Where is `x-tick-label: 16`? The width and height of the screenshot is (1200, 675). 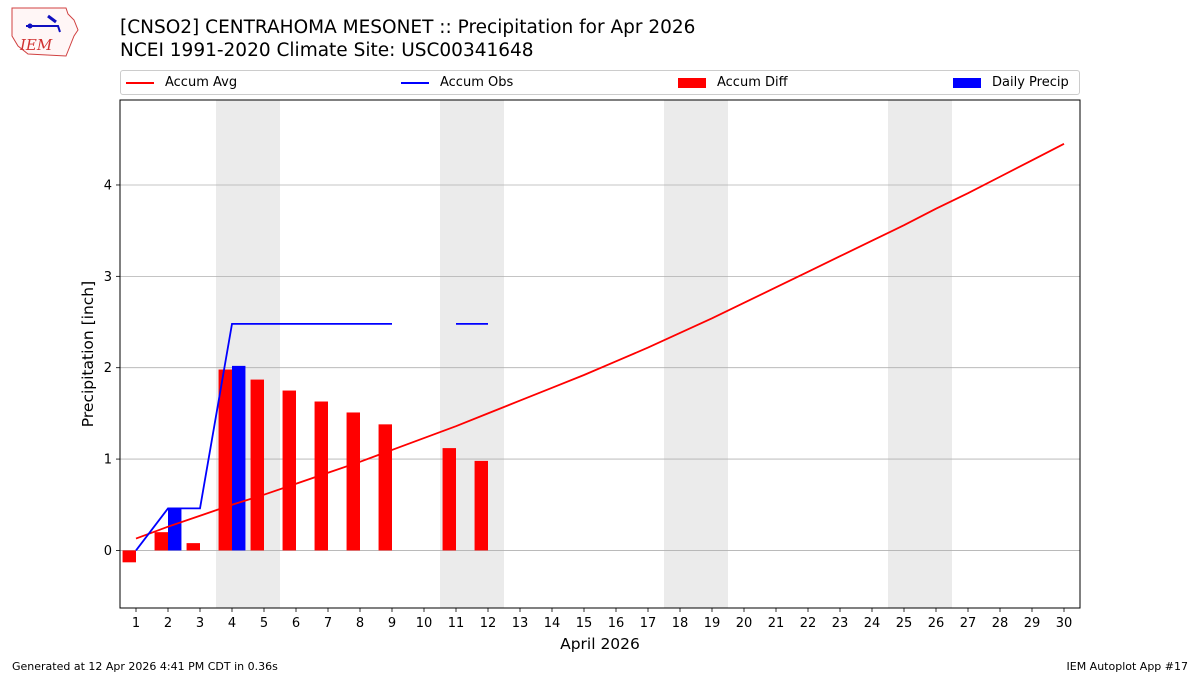
x-tick-label: 16 is located at coordinates (616, 623).